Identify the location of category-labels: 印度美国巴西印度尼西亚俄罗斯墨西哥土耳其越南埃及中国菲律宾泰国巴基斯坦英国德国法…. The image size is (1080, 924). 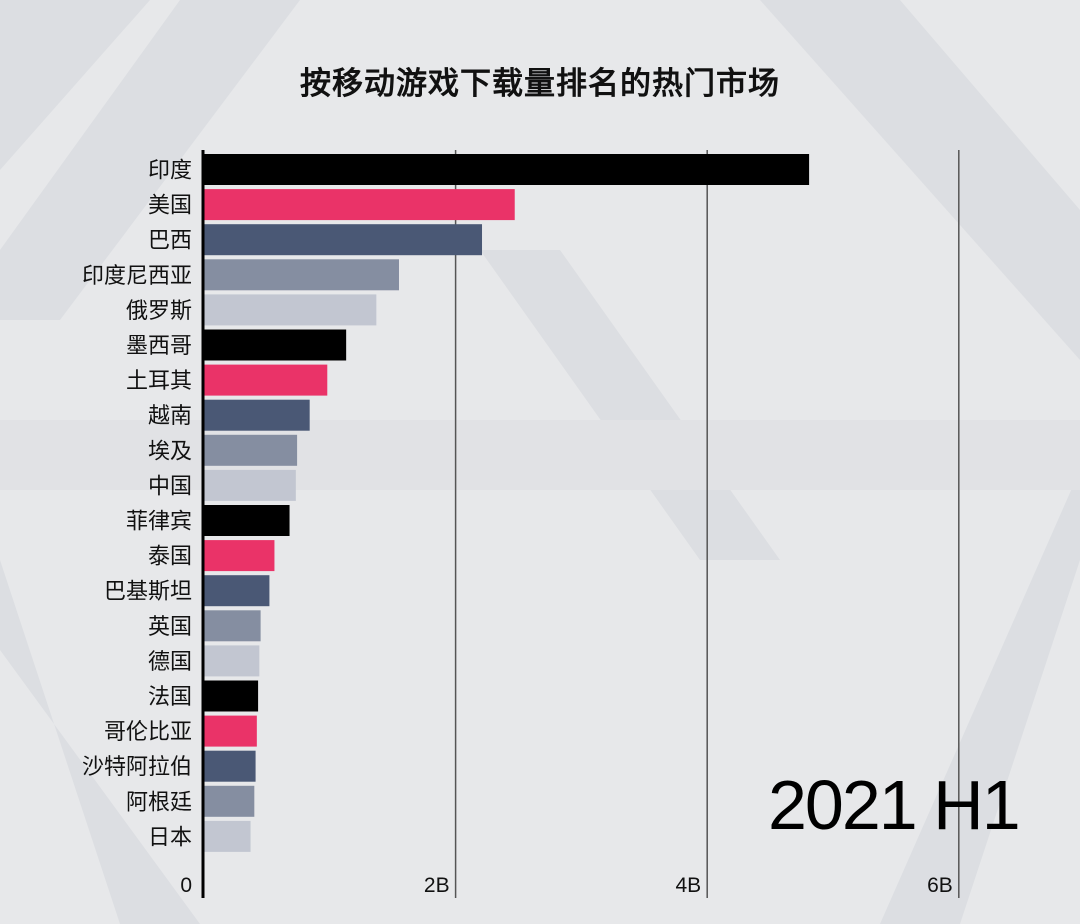
(137, 505).